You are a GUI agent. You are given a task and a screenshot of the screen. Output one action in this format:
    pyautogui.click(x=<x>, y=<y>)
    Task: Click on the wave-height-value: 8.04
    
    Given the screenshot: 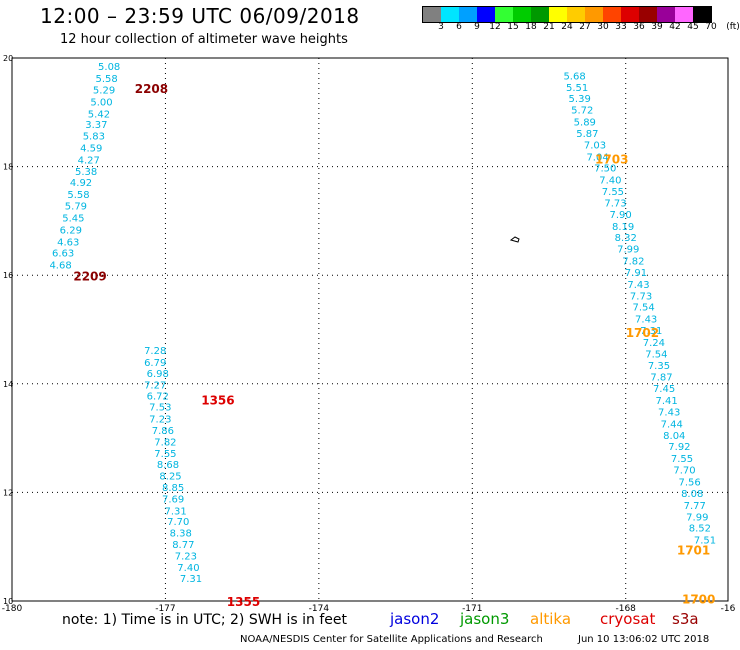 What is the action you would take?
    pyautogui.click(x=674, y=436)
    